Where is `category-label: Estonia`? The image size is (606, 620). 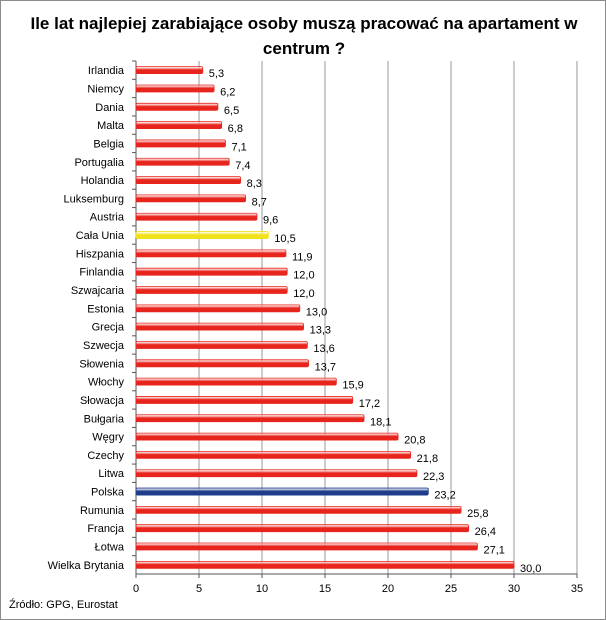 category-label: Estonia is located at coordinates (106, 309).